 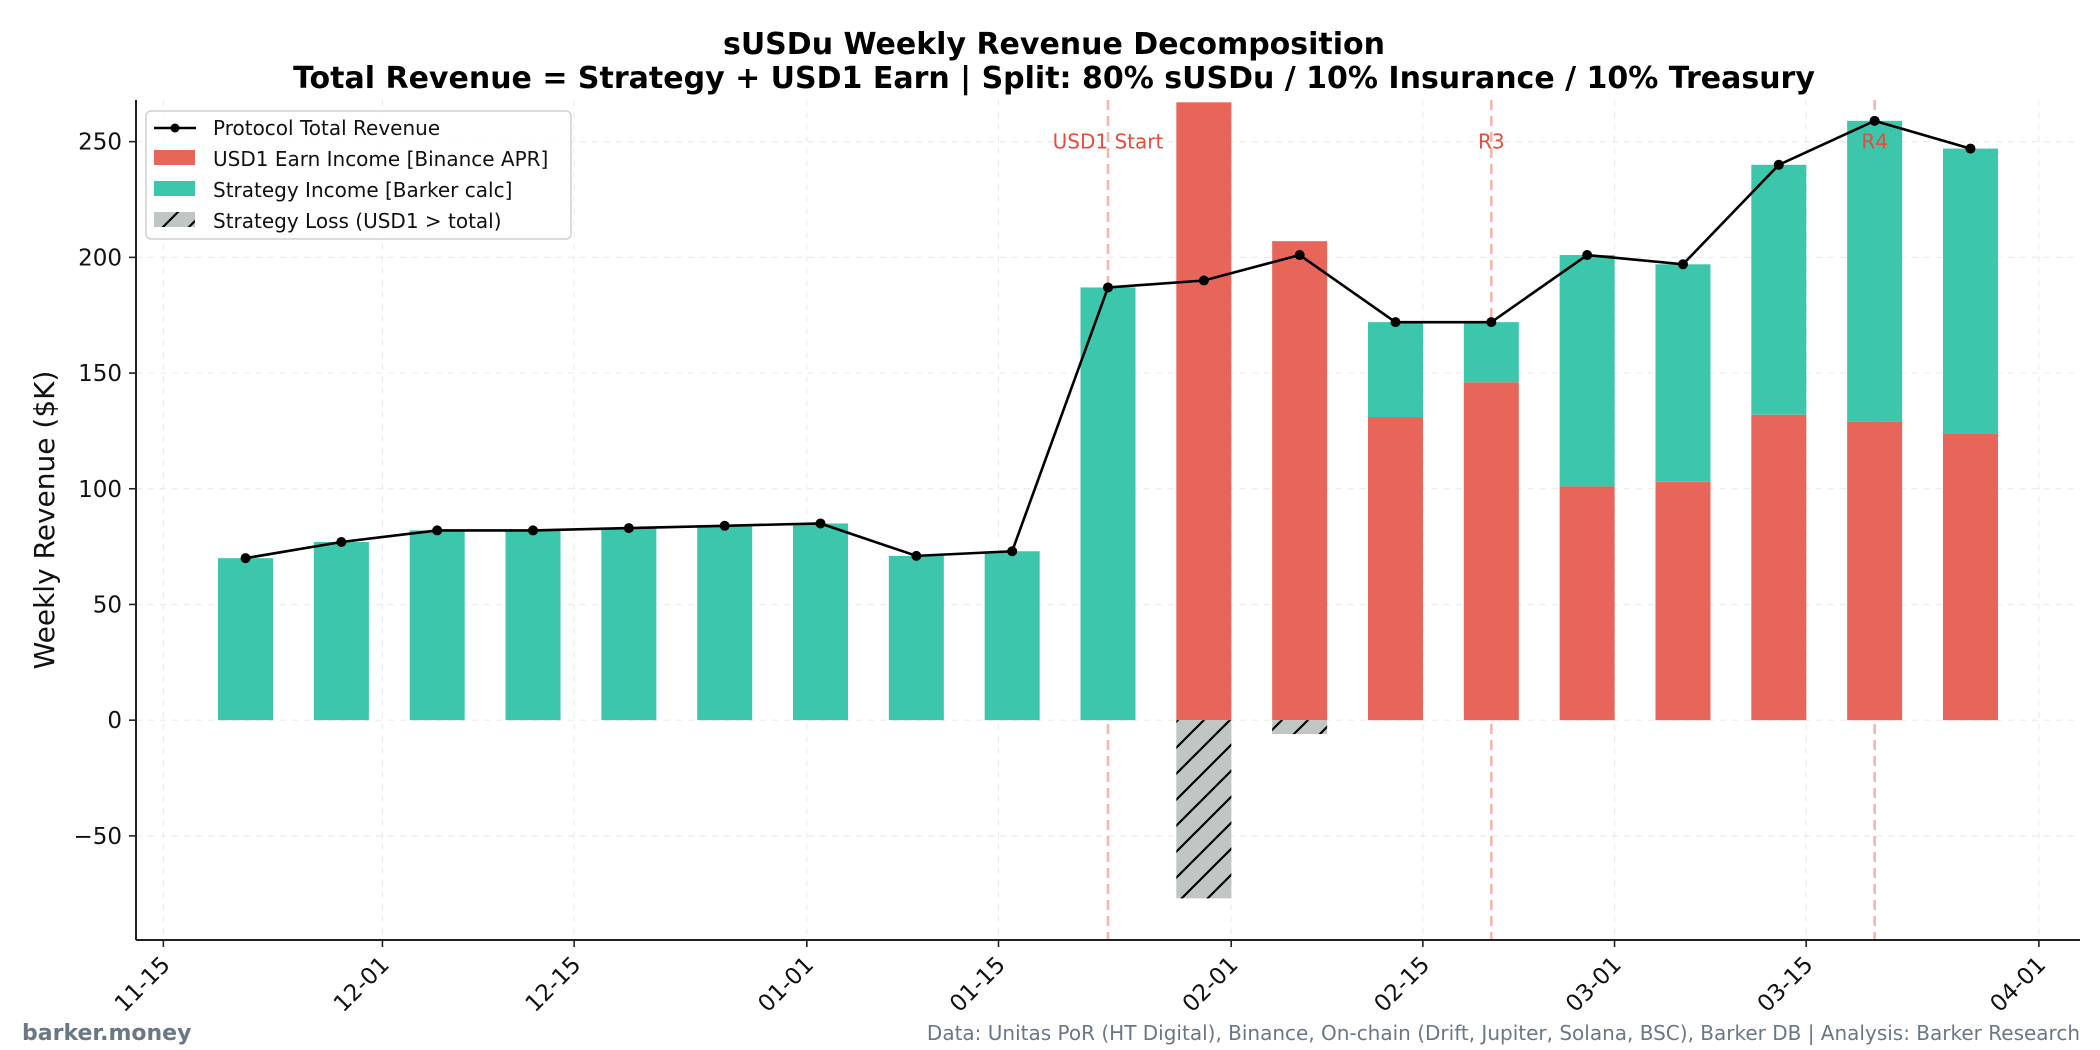 I want to click on y-tick-label: 50, so click(x=107, y=605).